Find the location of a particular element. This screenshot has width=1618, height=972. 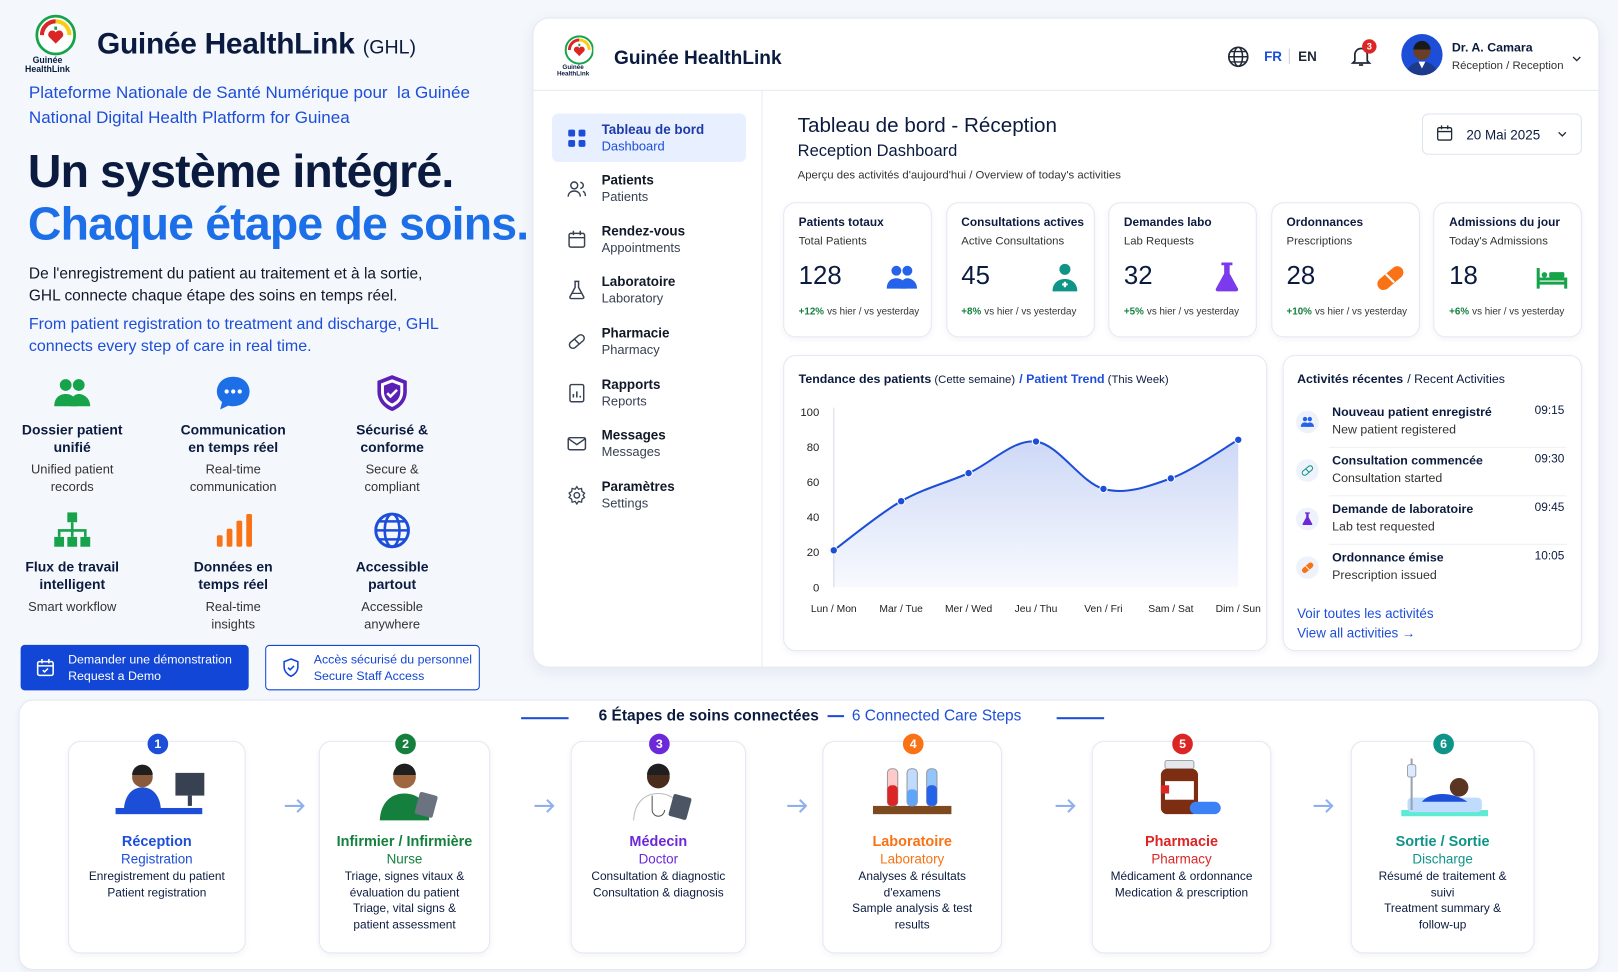

nav-item: Pharmacie Pharmacy is located at coordinates (649, 341).